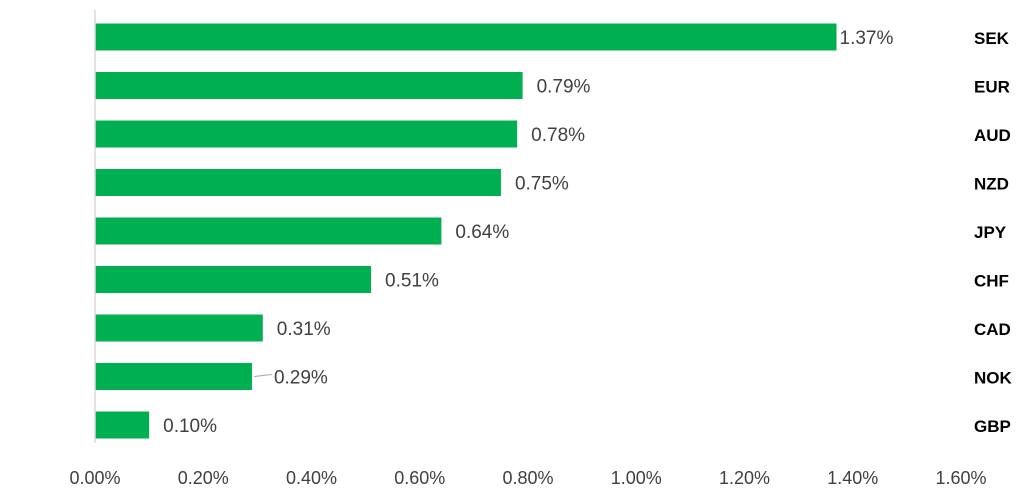 This screenshot has height=498, width=1022. Describe the element at coordinates (992, 426) in the screenshot. I see `category-label-gbp: GBP` at that location.